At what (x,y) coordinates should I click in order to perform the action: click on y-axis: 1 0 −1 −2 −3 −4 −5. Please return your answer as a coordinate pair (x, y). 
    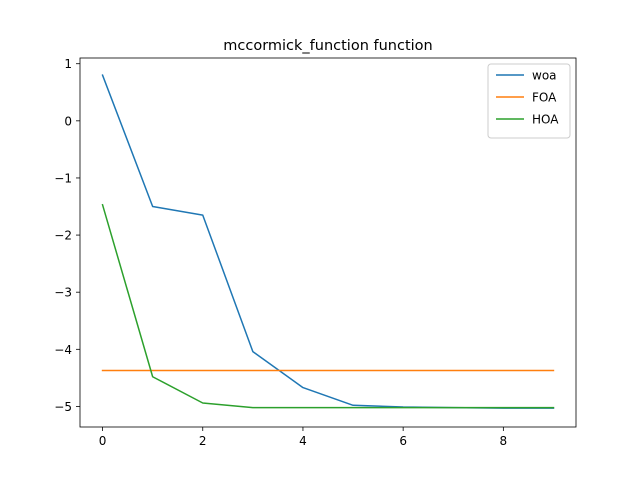
    Looking at the image, I should click on (67, 235).